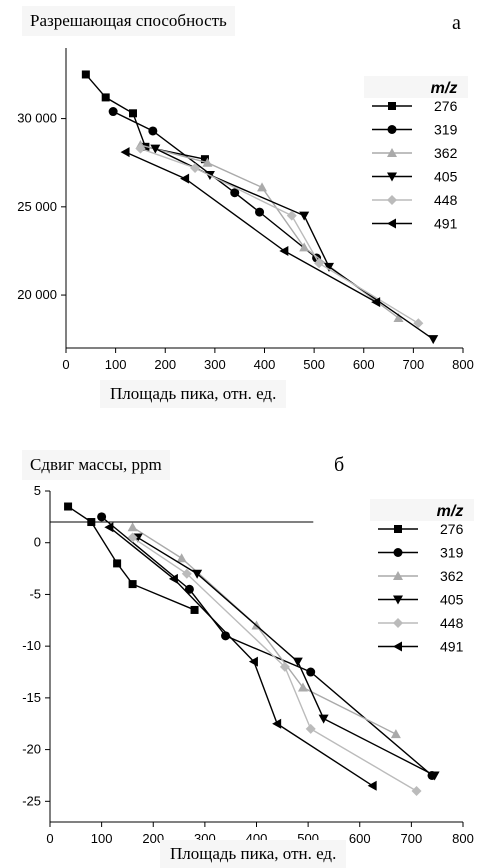 This screenshot has width=497, height=868. What do you see at coordinates (37, 490) in the screenshot?
I see `y-tick-label: 5` at bounding box center [37, 490].